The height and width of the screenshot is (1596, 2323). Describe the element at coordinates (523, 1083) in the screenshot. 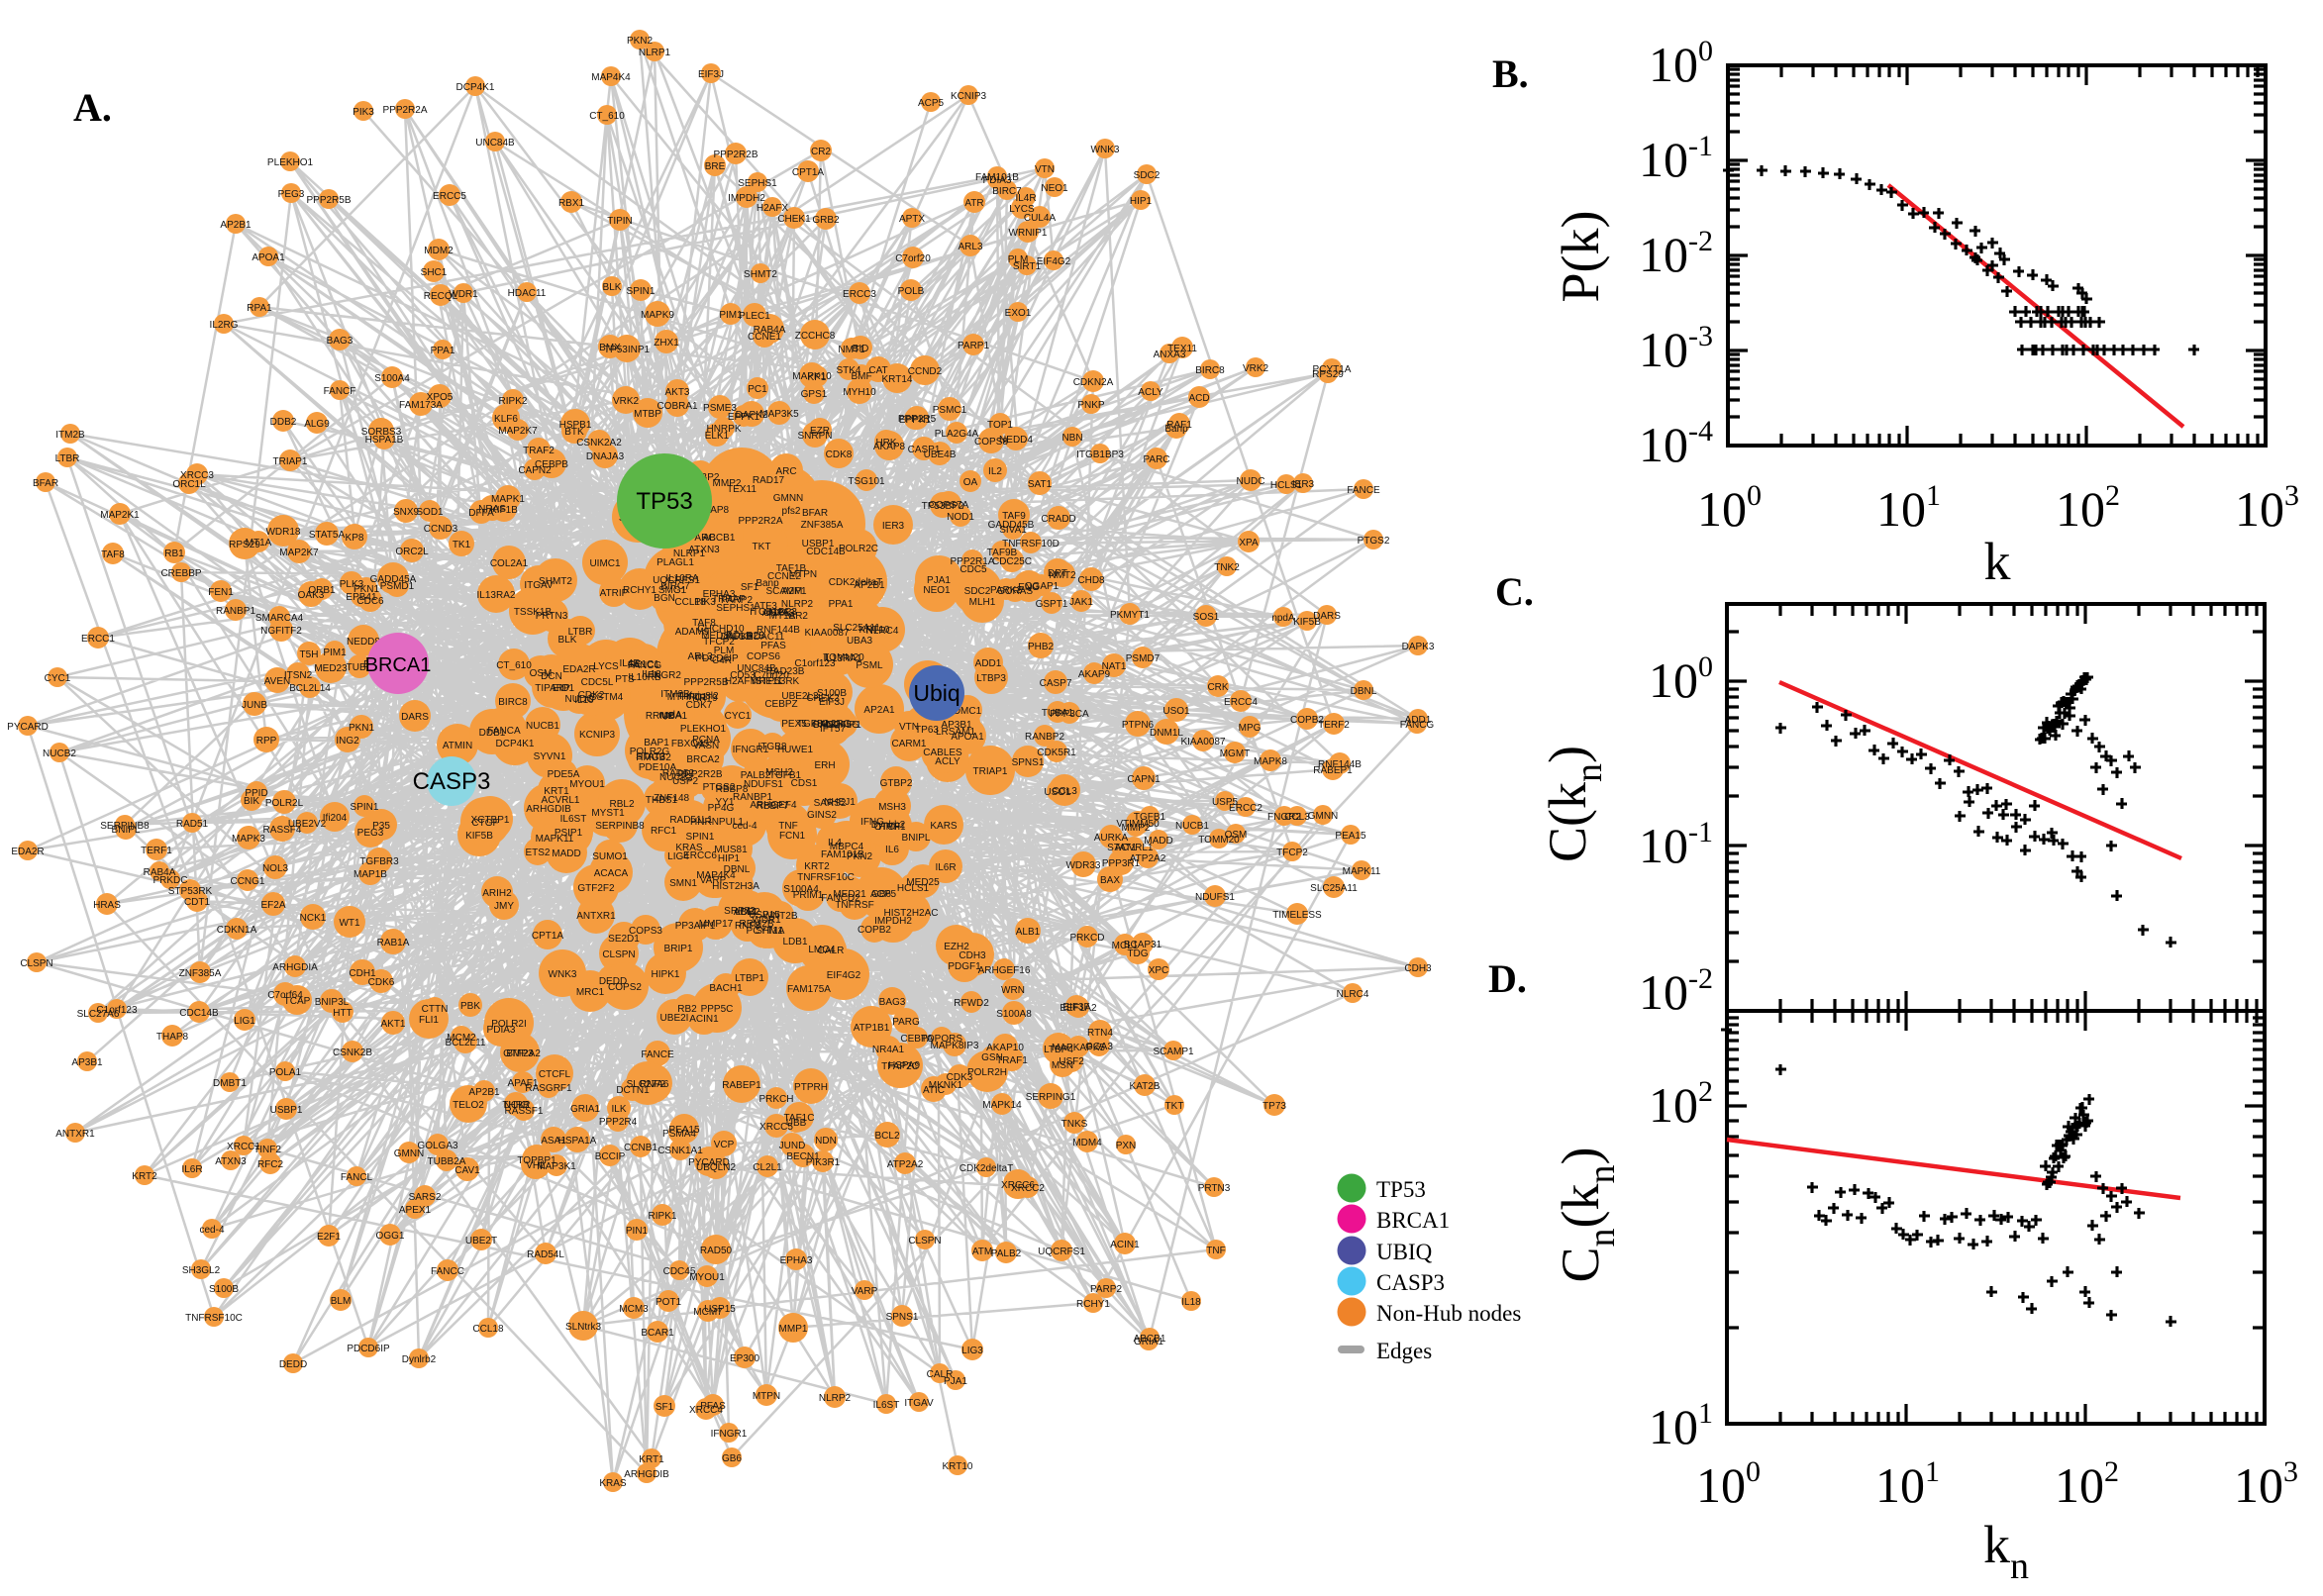

I see `svg-text: APAF1` at that location.